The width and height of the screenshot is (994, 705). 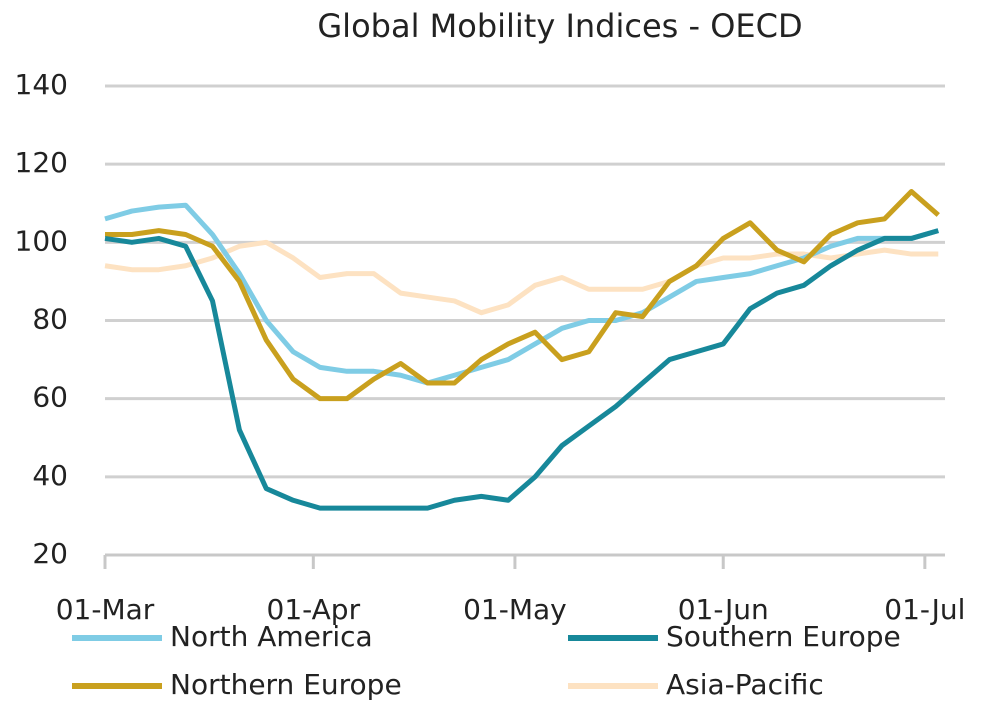 What do you see at coordinates (105, 609) in the screenshot?
I see `x-tick-label: 01-Mar` at bounding box center [105, 609].